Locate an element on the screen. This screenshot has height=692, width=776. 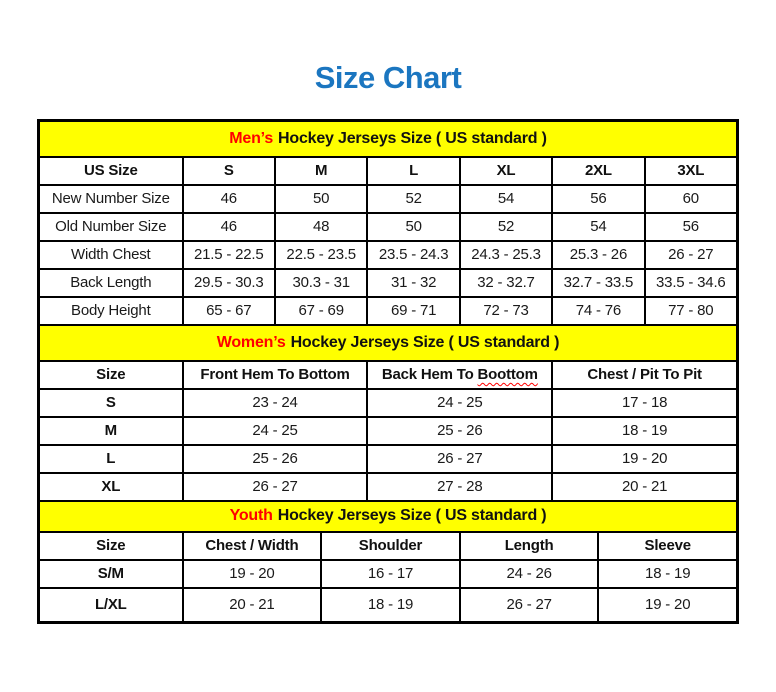
column-header: Front Hem To Bottom is located at coordinates (275, 374).